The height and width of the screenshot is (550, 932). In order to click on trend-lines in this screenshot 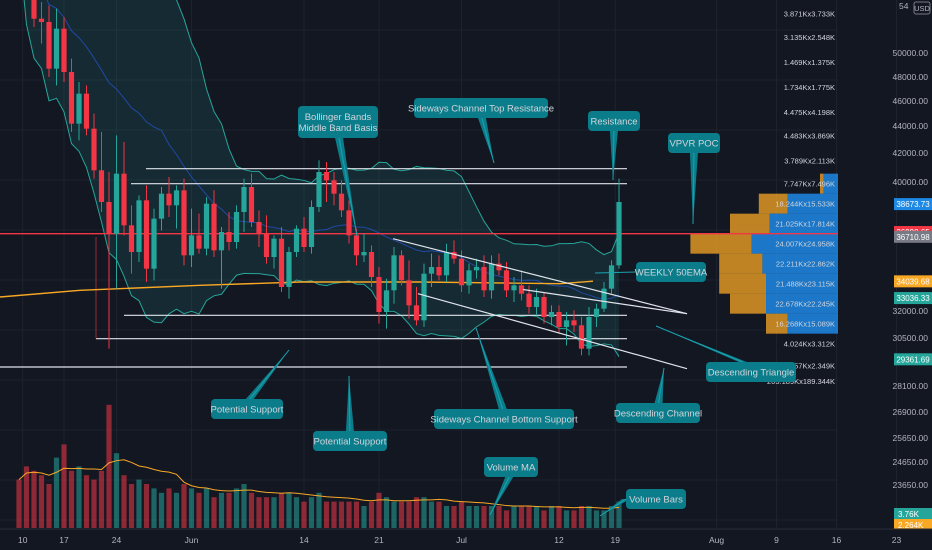, I will do `click(540, 304)`.